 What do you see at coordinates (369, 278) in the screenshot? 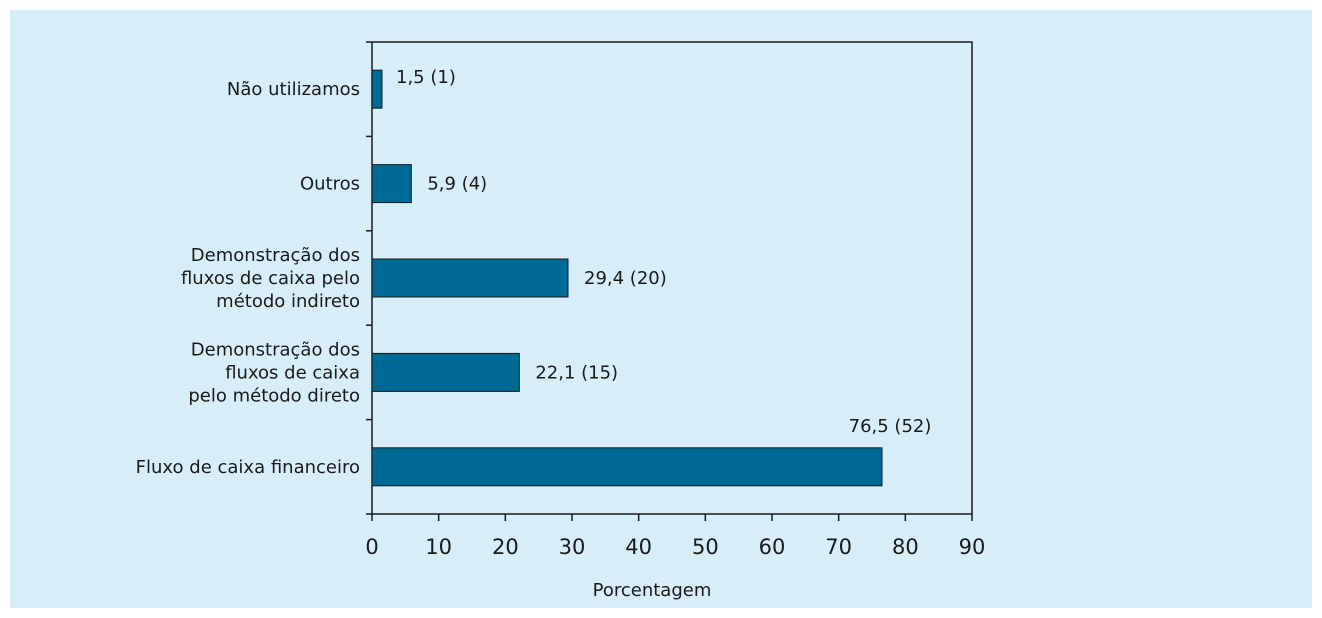
I see `y-axis-ticks` at bounding box center [369, 278].